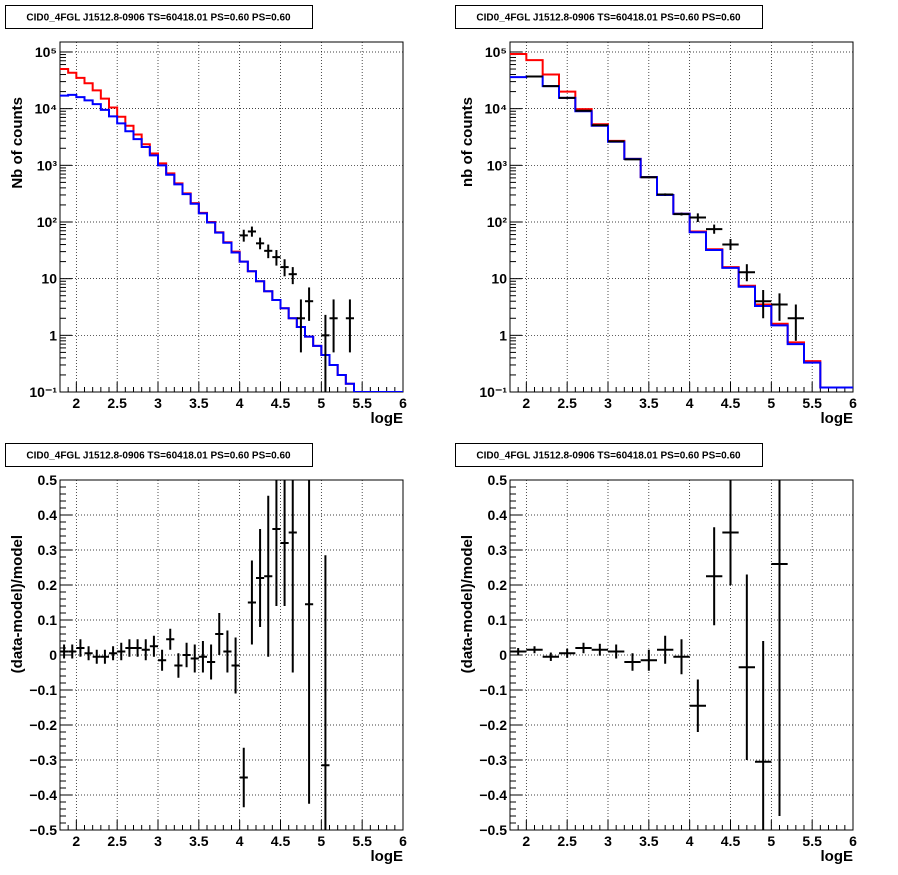 The image size is (898, 875). I want to click on y-tick-label: −0.4, so click(493, 795).